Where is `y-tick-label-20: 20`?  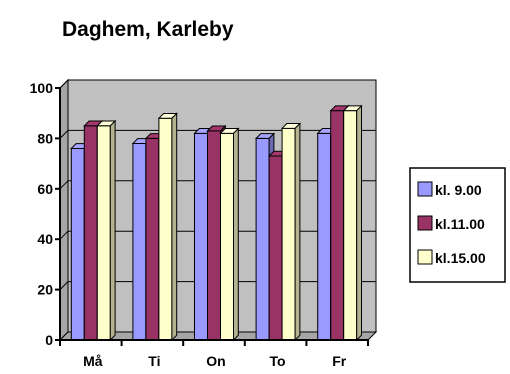 y-tick-label-20: 20 is located at coordinates (45, 290).